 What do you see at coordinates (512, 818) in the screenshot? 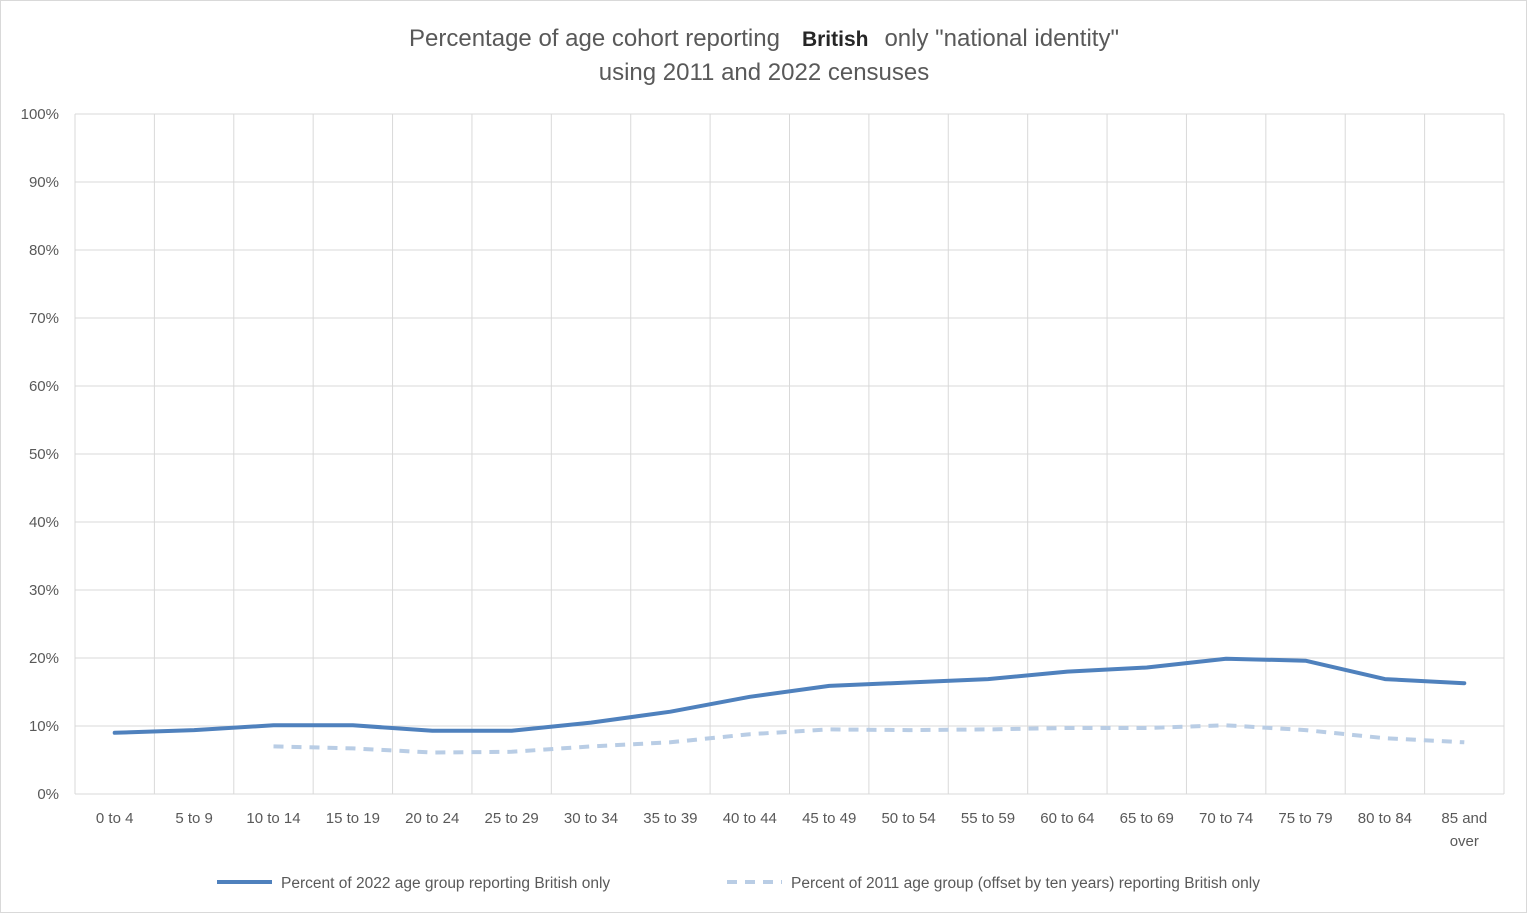
I see `x-tick-label: 25 to 29` at bounding box center [512, 818].